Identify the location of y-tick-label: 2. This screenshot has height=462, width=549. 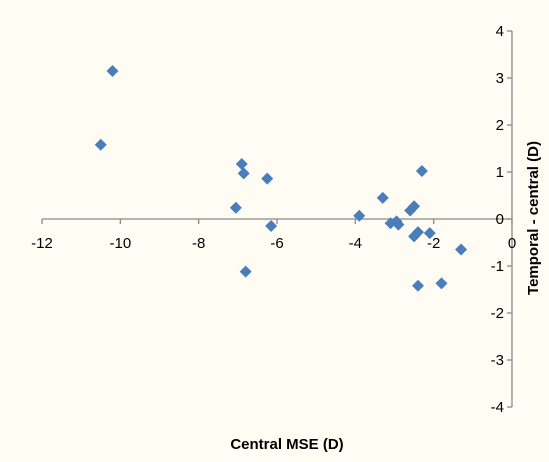
(500, 125).